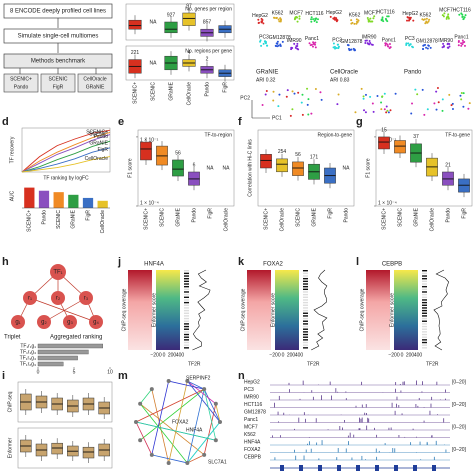  Describe the element at coordinates (384, 130) in the screenshot. I see `box-note: 15` at that location.